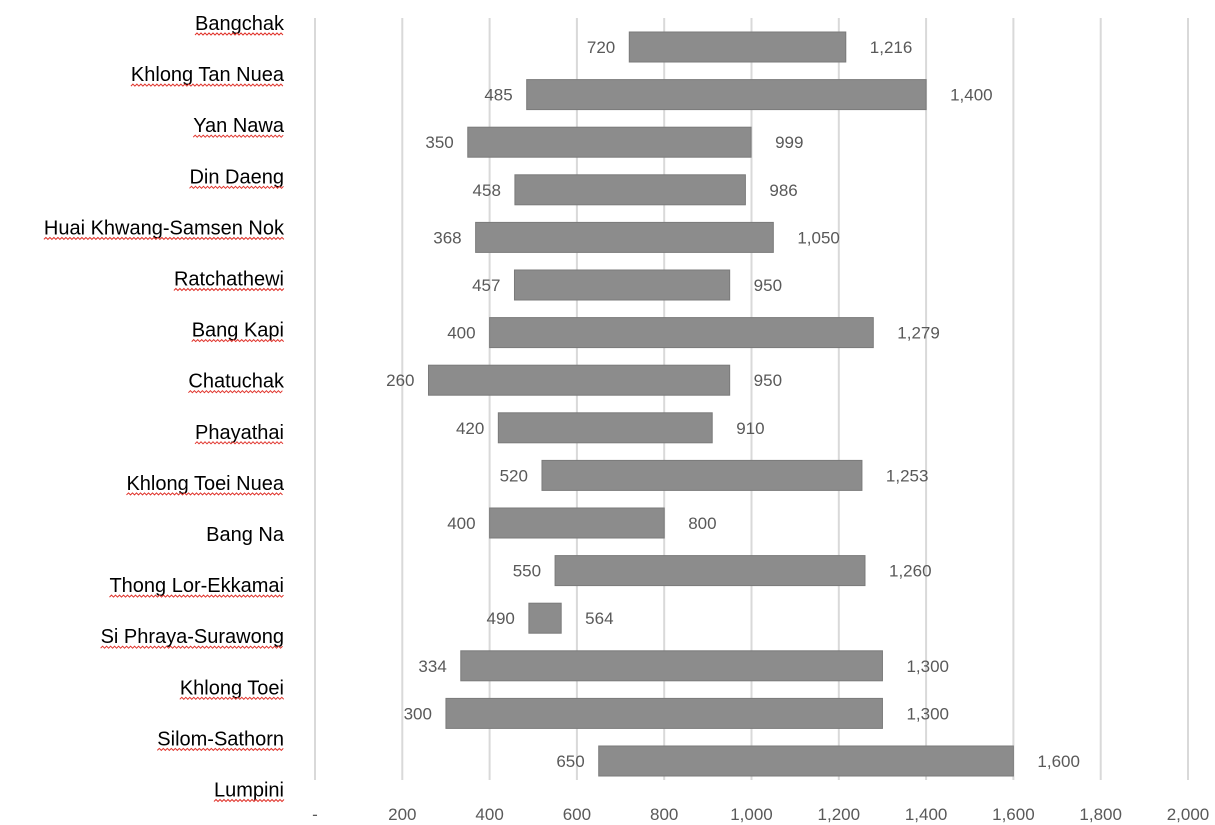 The height and width of the screenshot is (825, 1215). Describe the element at coordinates (702, 523) in the screenshot. I see `high-value-label: 800` at that location.